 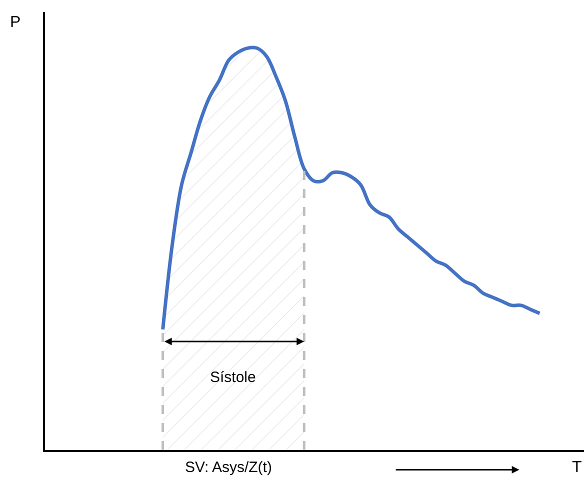 I want to click on text: T, so click(x=577, y=467).